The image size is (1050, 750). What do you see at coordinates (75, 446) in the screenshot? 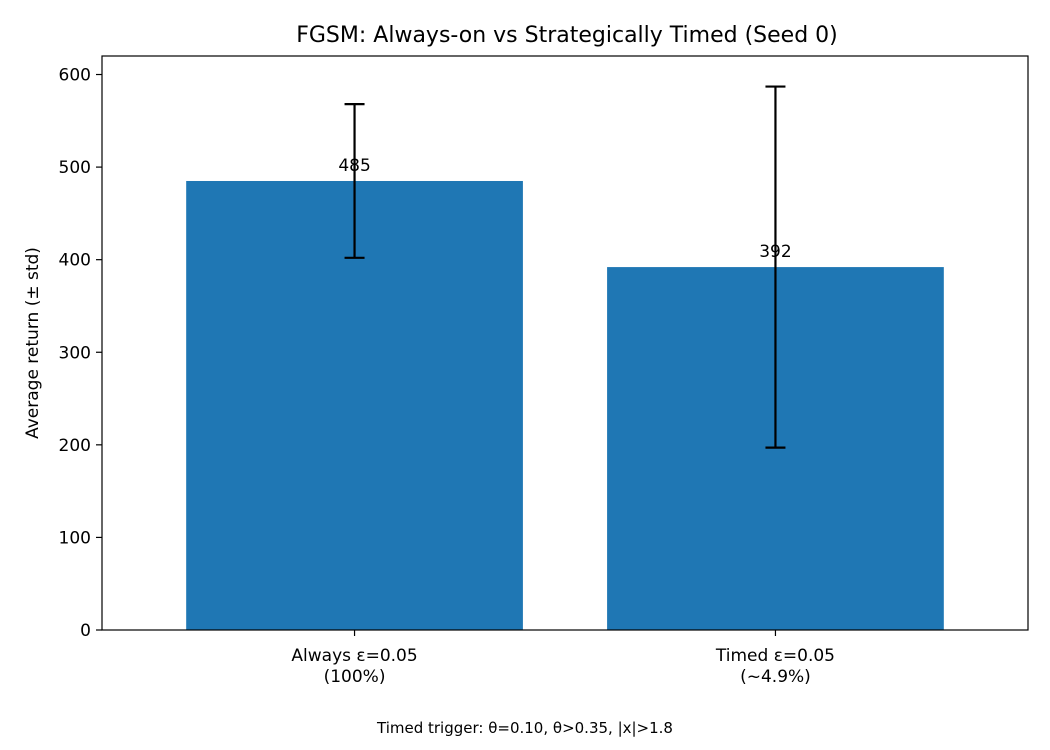
I see `y-tick-label-2: 200` at bounding box center [75, 446].